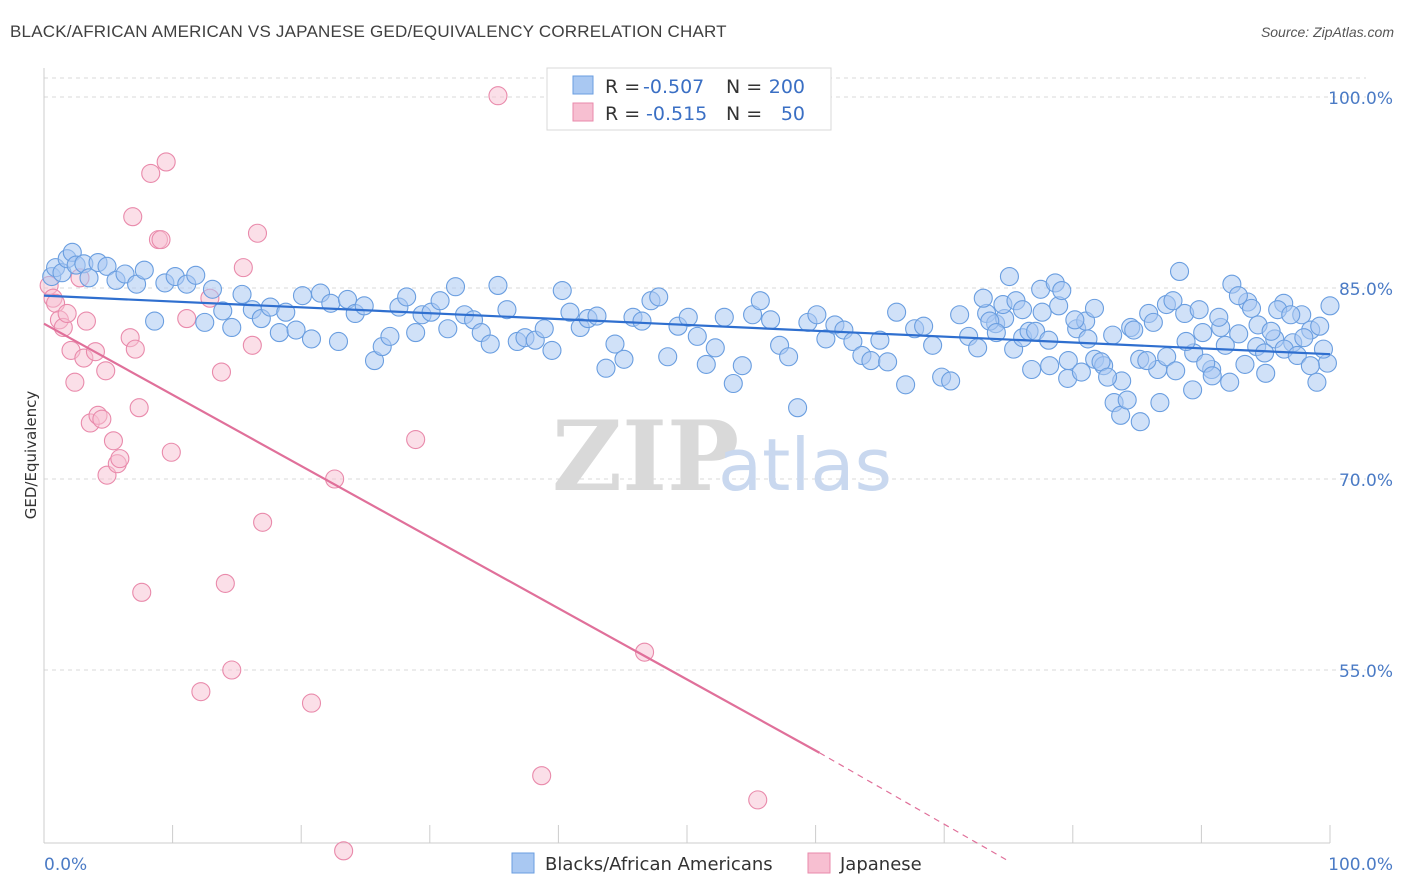 This screenshot has height=892, width=1406. What do you see at coordinates (744, 114) in the screenshot?
I see `legend-n-label-pink: N =` at bounding box center [744, 114].